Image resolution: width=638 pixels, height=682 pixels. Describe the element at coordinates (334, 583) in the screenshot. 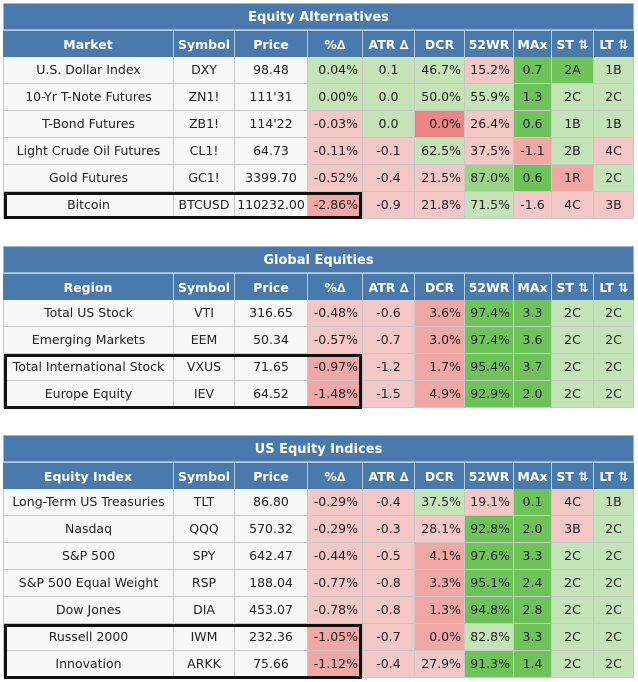

I see `cell-pct: -0.77%` at that location.